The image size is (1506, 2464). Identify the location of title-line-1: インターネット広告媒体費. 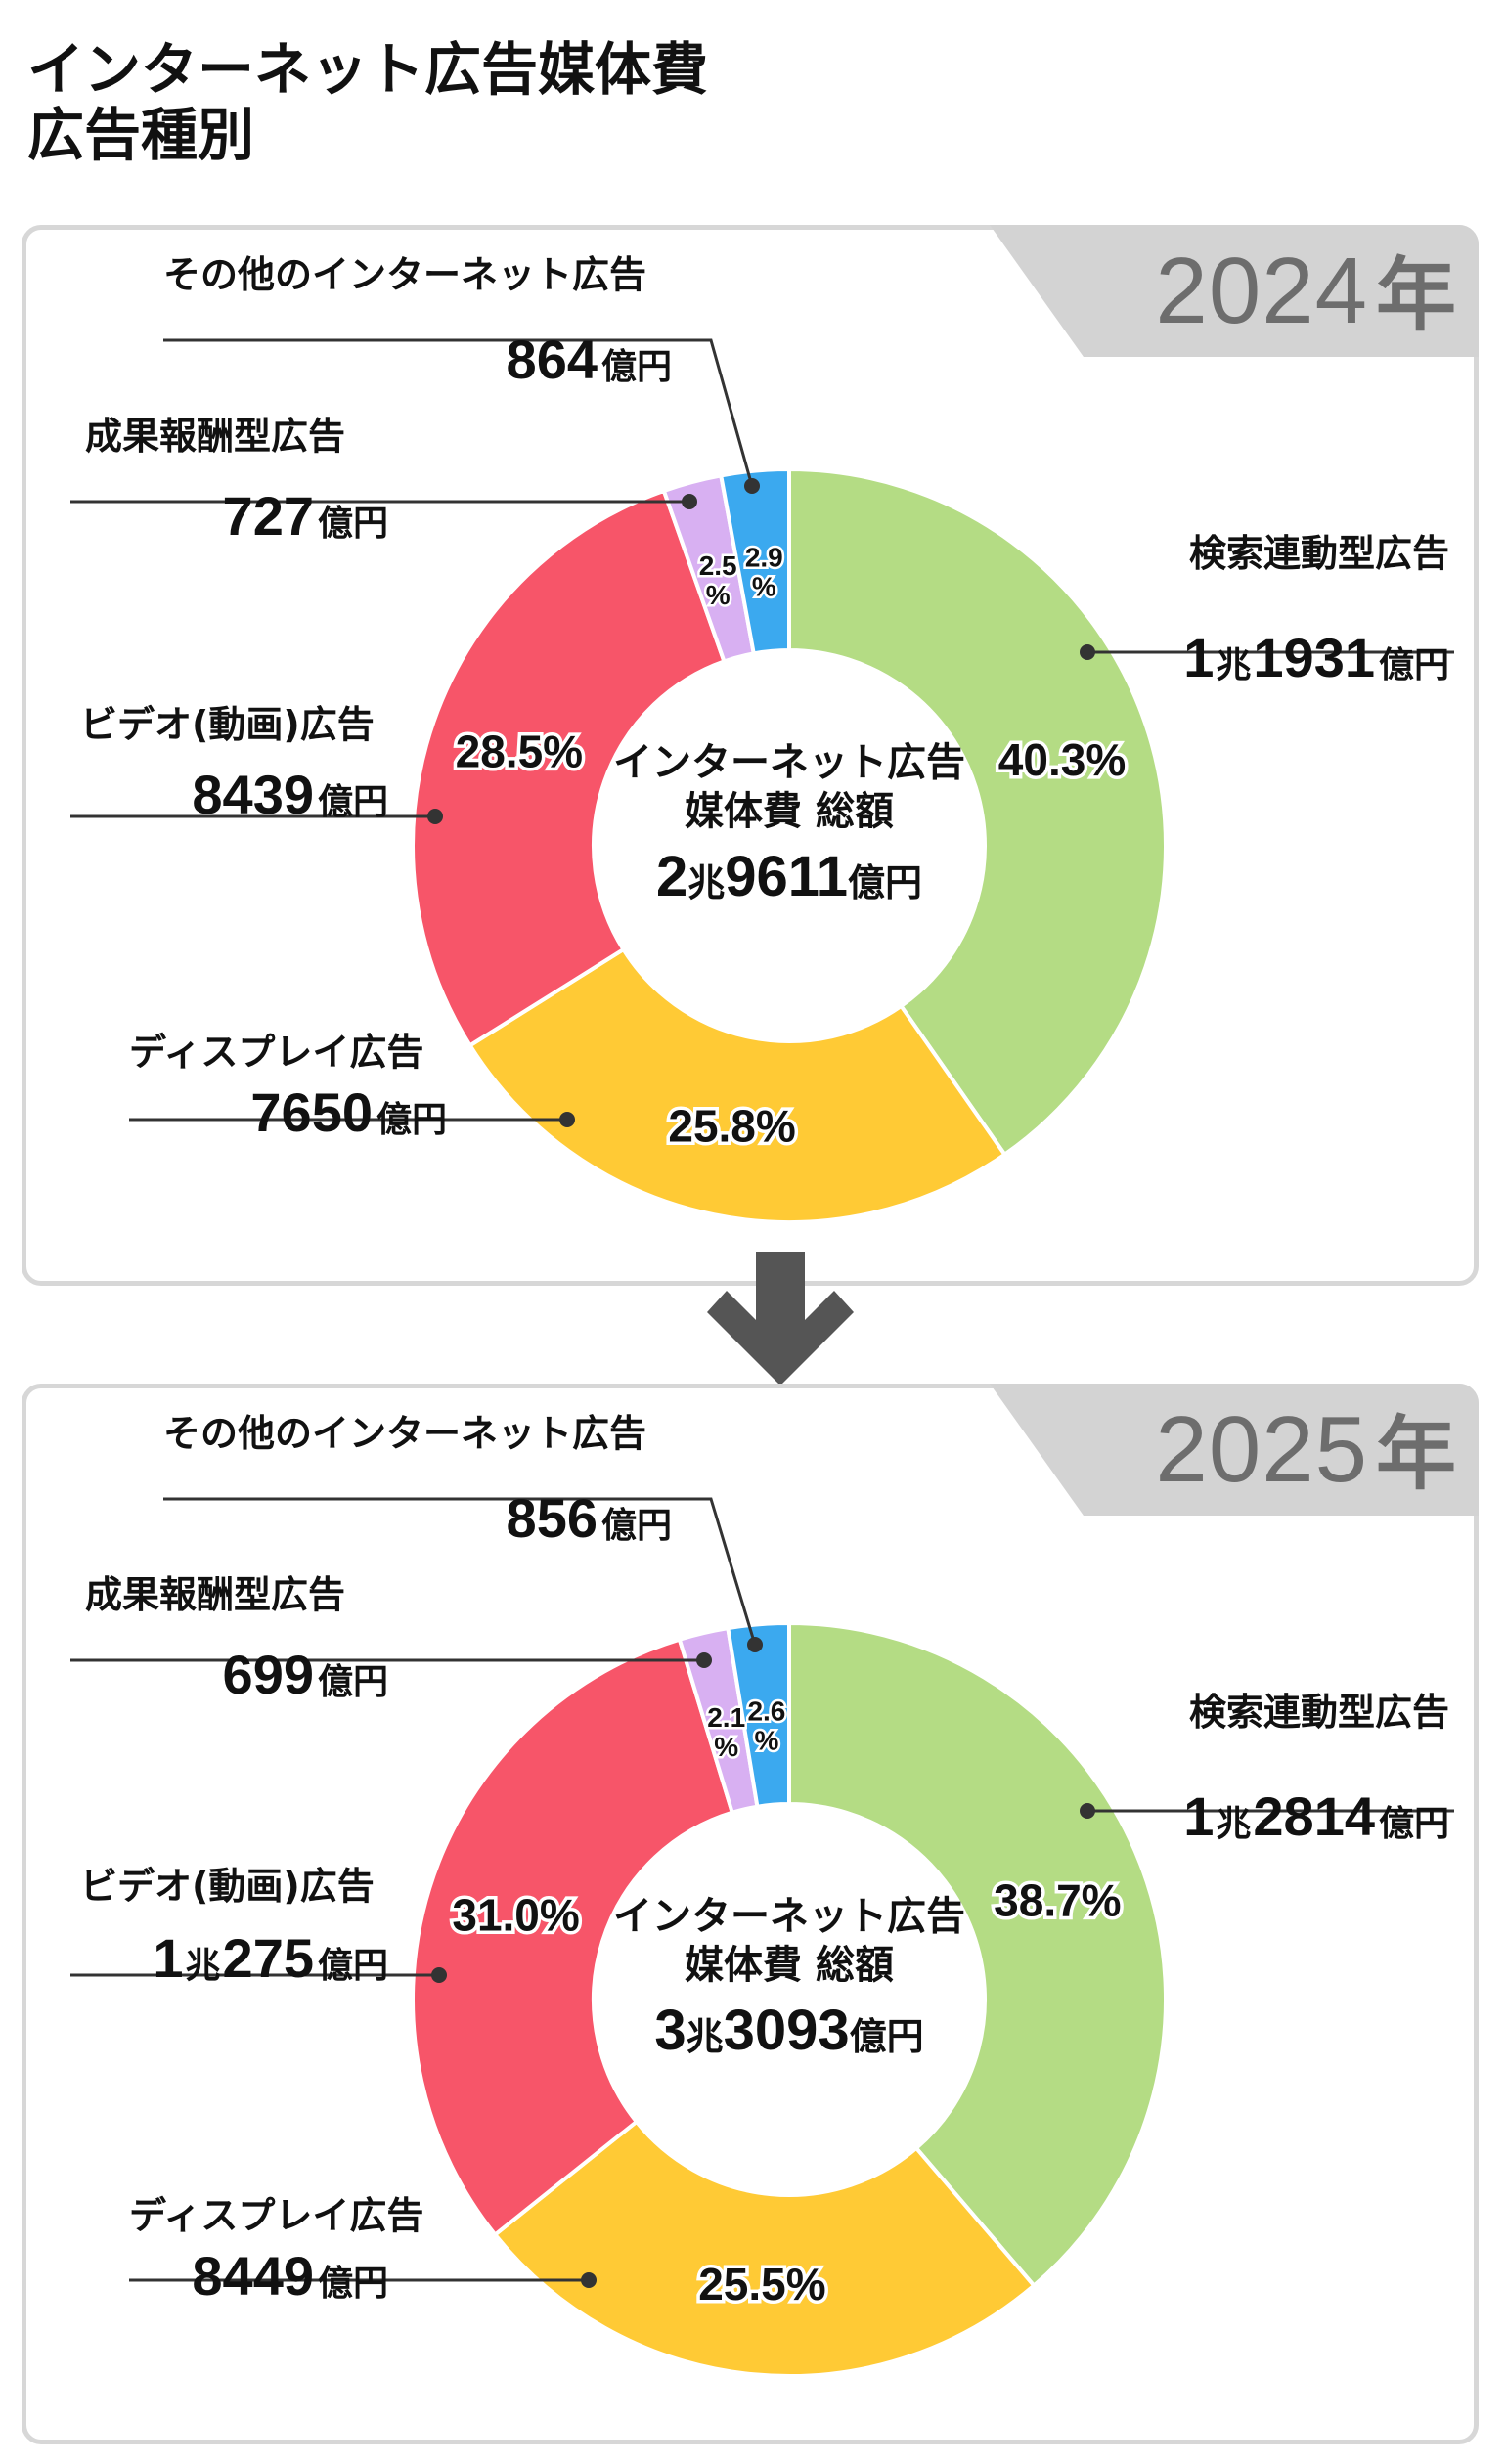
(368, 69).